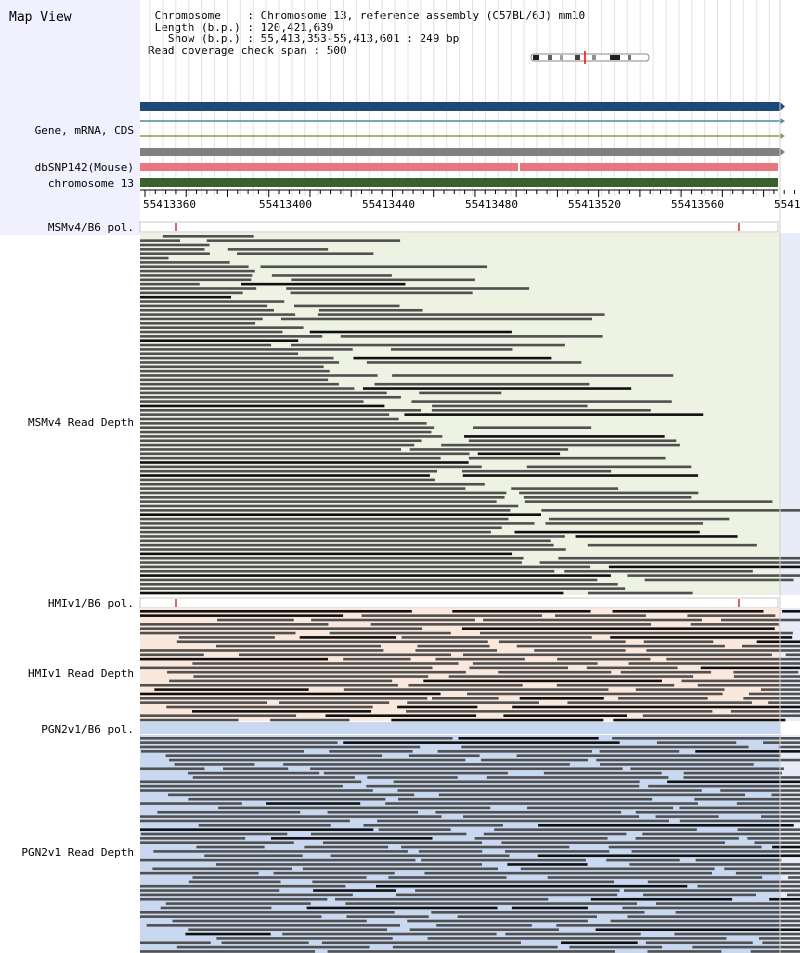 The height and width of the screenshot is (953, 800). I want to click on polymorphism-strip, so click(459, 603).